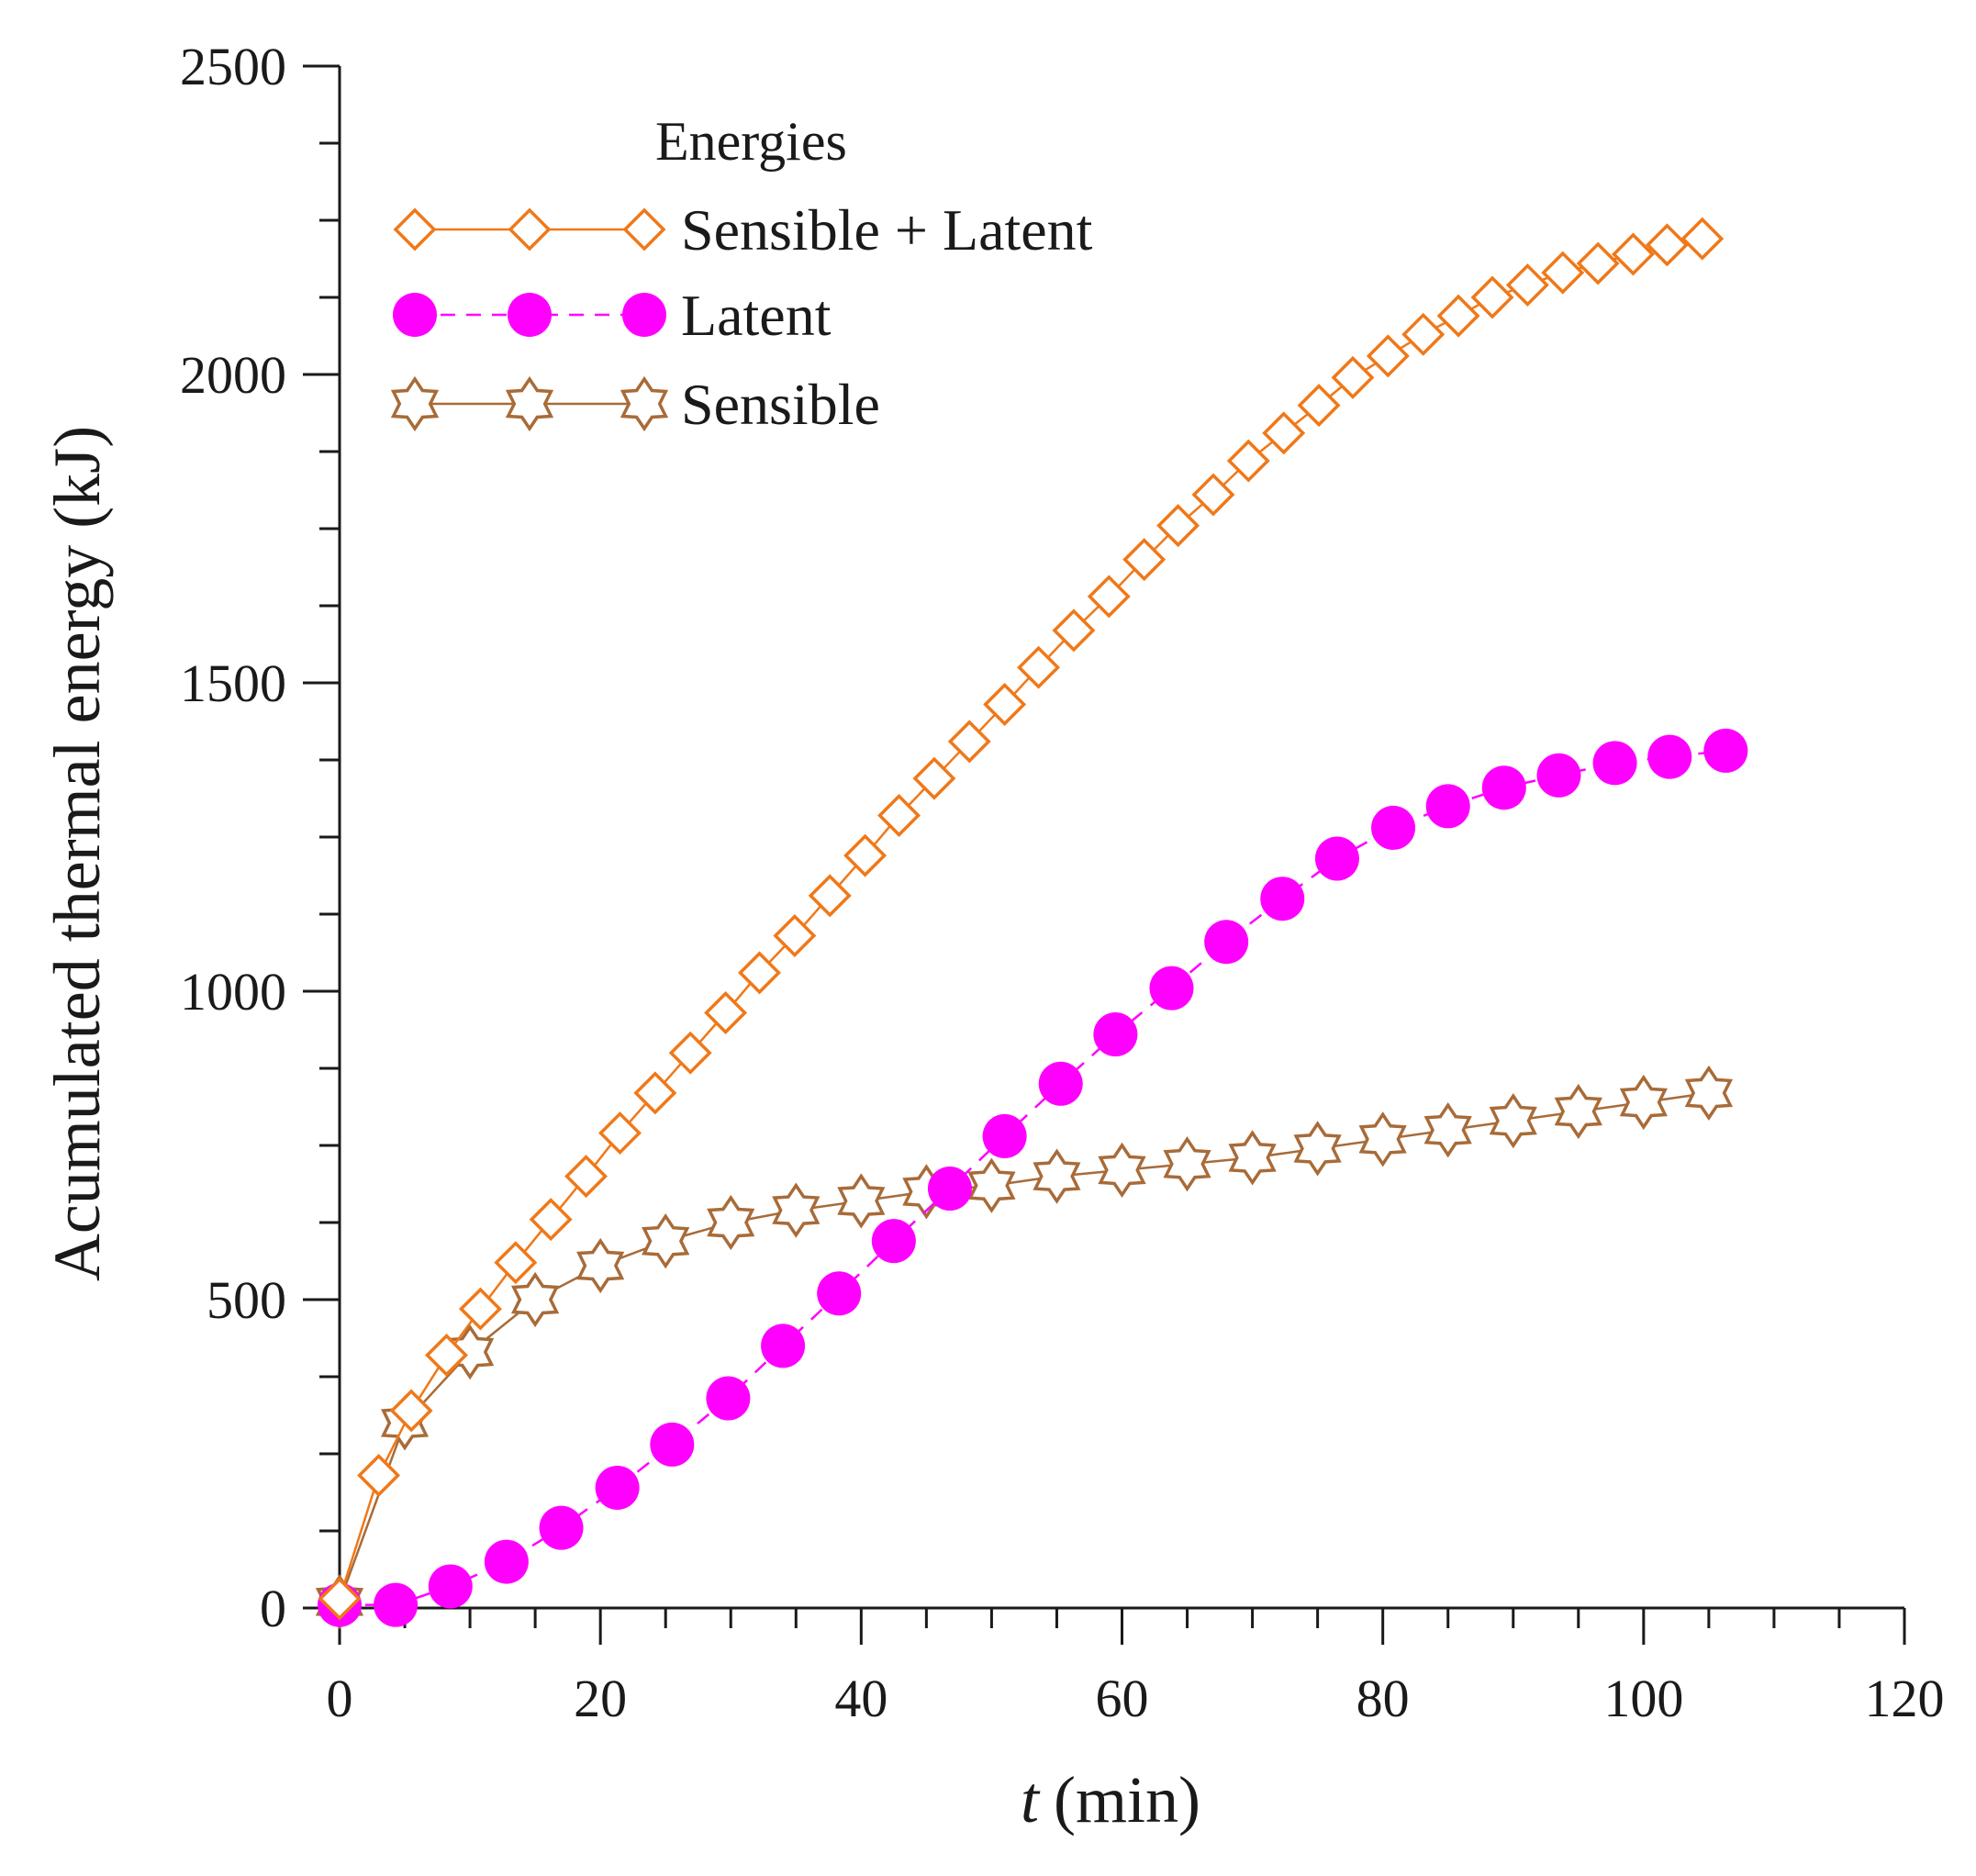 The height and width of the screenshot is (1876, 1976). I want to click on y-tick-label: 500, so click(246, 1300).